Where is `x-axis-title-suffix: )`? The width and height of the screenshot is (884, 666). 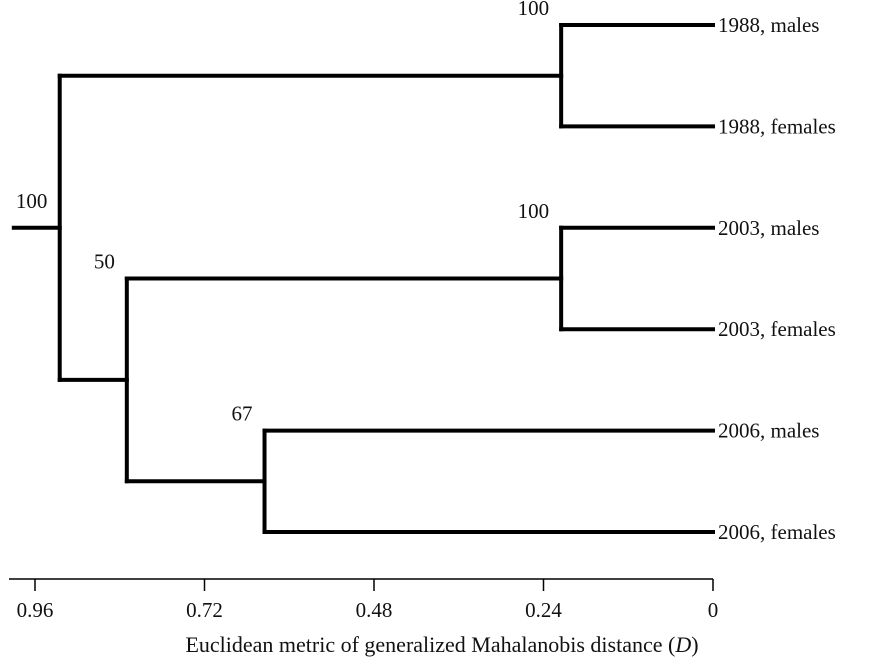 x-axis-title-suffix: ) is located at coordinates (694, 644).